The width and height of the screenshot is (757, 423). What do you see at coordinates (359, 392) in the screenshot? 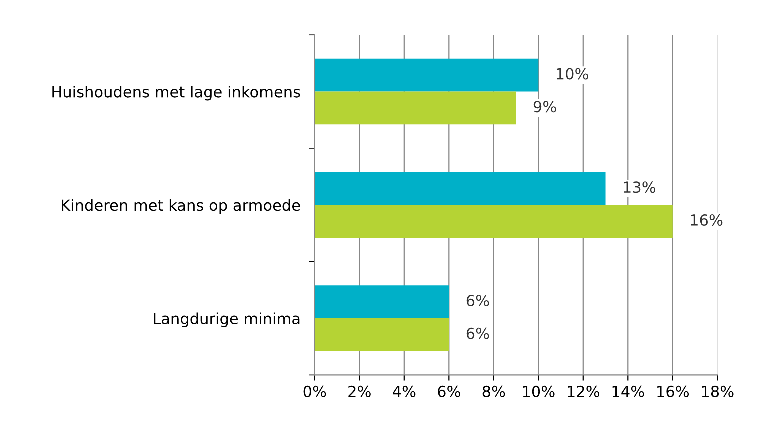
I see `x-tick-label: 2%` at bounding box center [359, 392].